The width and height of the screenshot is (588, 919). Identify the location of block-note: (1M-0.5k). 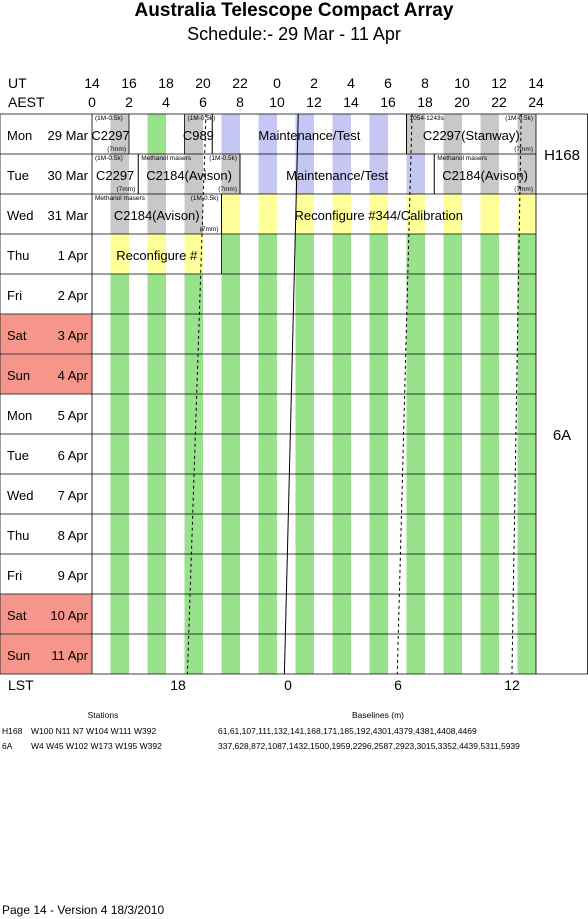
(109, 158).